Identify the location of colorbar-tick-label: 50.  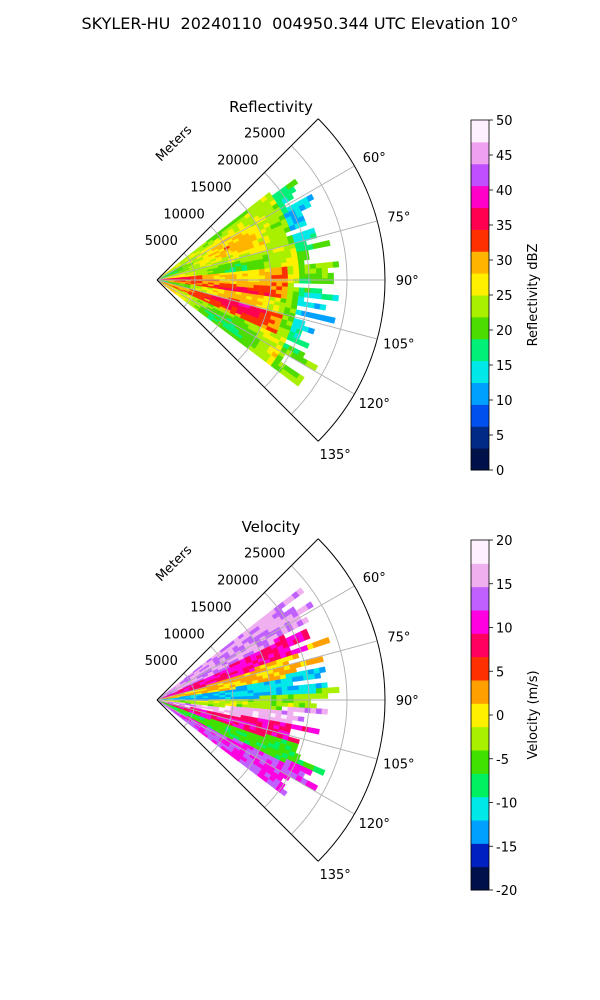
(504, 121).